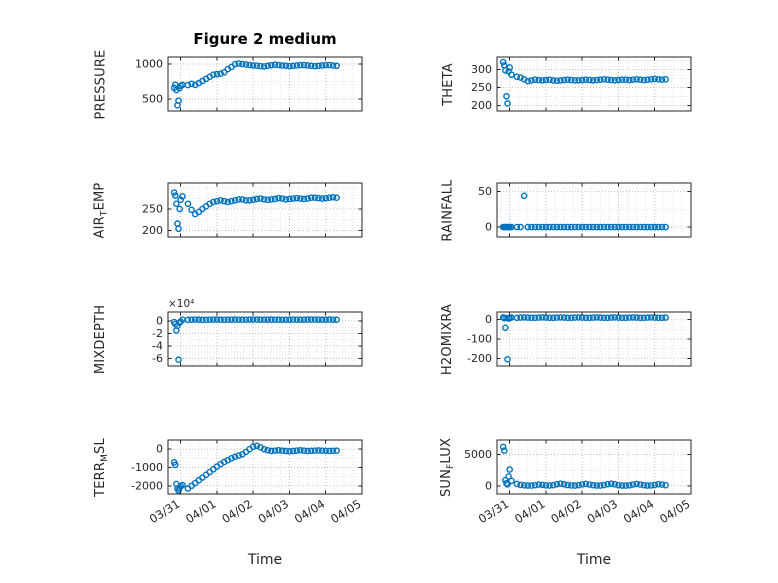 Image resolution: width=778 pixels, height=583 pixels. Describe the element at coordinates (530, 511) in the screenshot. I see `x-tick-label: 04/01` at that location.